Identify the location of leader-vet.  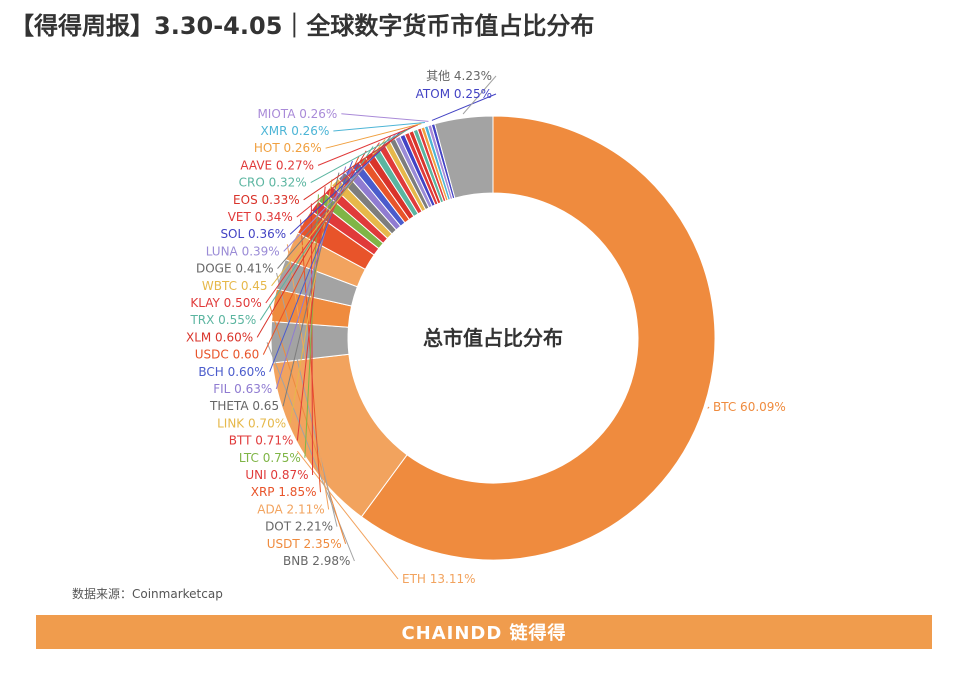
(351, 173).